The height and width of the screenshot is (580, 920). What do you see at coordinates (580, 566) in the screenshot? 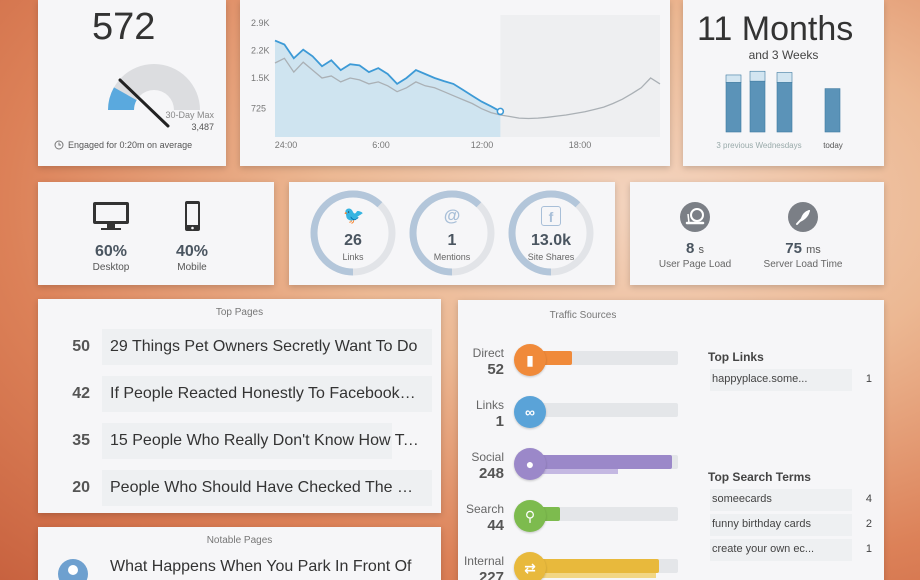
I see `traffic-source-internal: Internal 227 ⇄` at bounding box center [580, 566].